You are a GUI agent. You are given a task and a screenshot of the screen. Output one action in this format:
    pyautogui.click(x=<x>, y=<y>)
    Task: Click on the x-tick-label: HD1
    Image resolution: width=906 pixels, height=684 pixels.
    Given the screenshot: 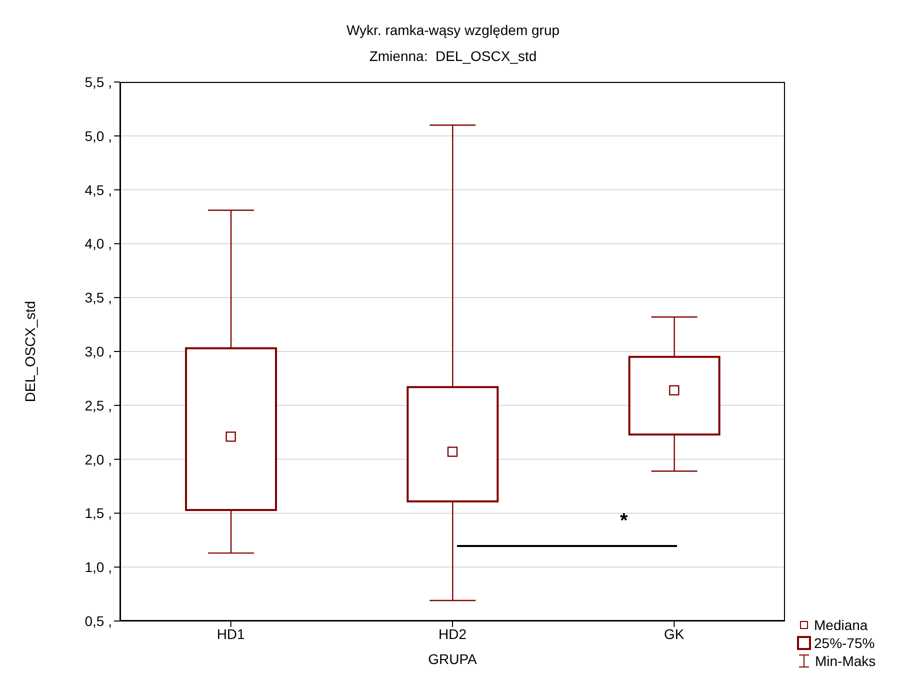 What is the action you would take?
    pyautogui.click(x=231, y=634)
    